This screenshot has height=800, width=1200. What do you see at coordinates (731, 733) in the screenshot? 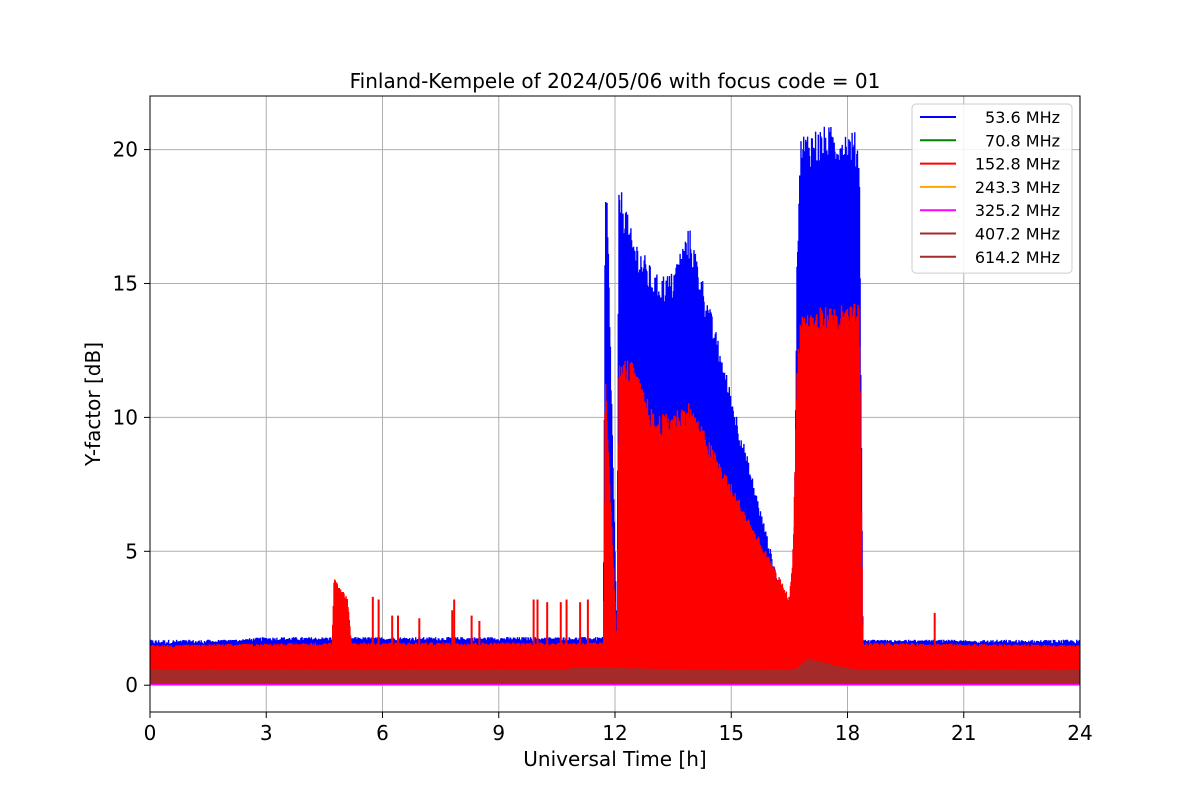
I see `x-tick-label: 15` at bounding box center [731, 733].